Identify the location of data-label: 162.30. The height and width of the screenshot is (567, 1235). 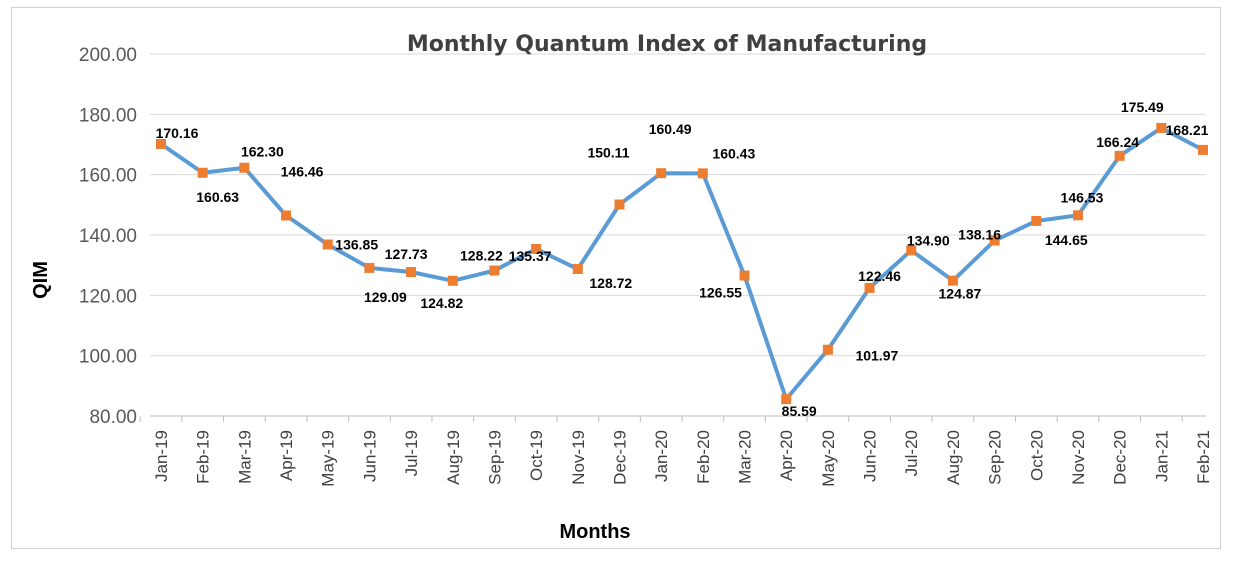
(262, 152).